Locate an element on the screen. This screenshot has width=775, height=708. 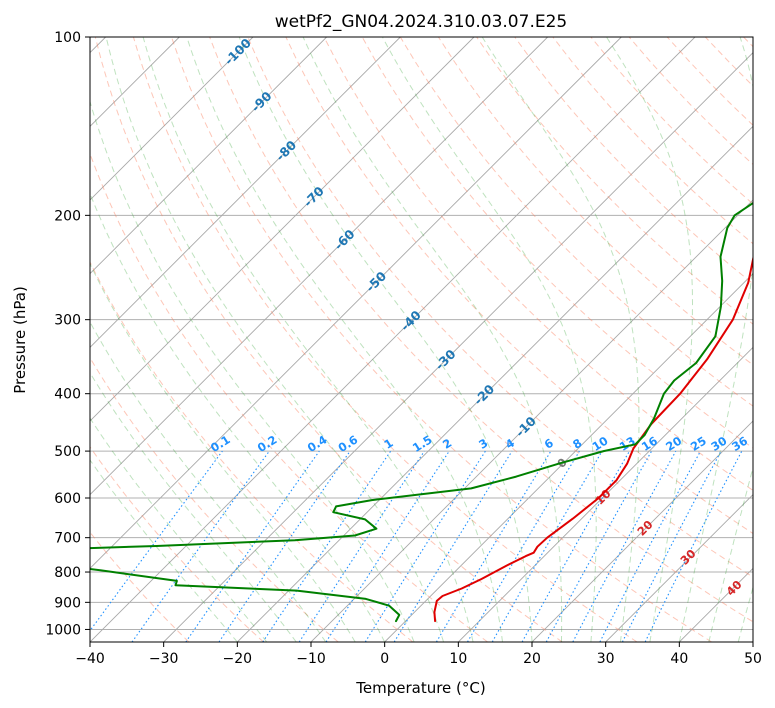
moist-adiabat-label: 20 is located at coordinates (644, 527).